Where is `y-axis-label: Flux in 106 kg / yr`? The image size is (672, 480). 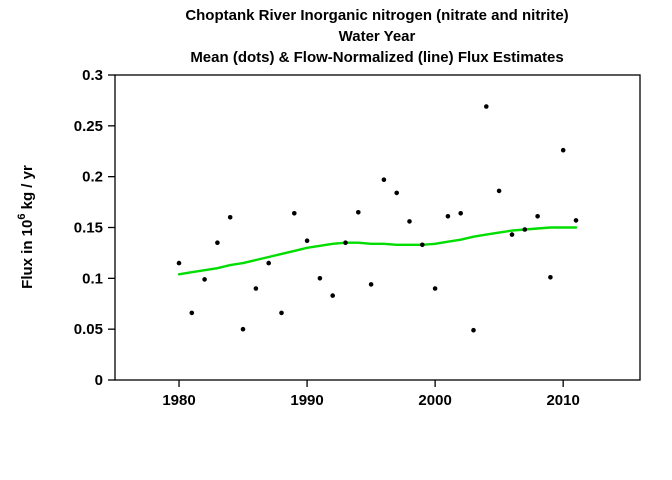 y-axis-label: Flux in 106 kg / yr is located at coordinates (26, 227).